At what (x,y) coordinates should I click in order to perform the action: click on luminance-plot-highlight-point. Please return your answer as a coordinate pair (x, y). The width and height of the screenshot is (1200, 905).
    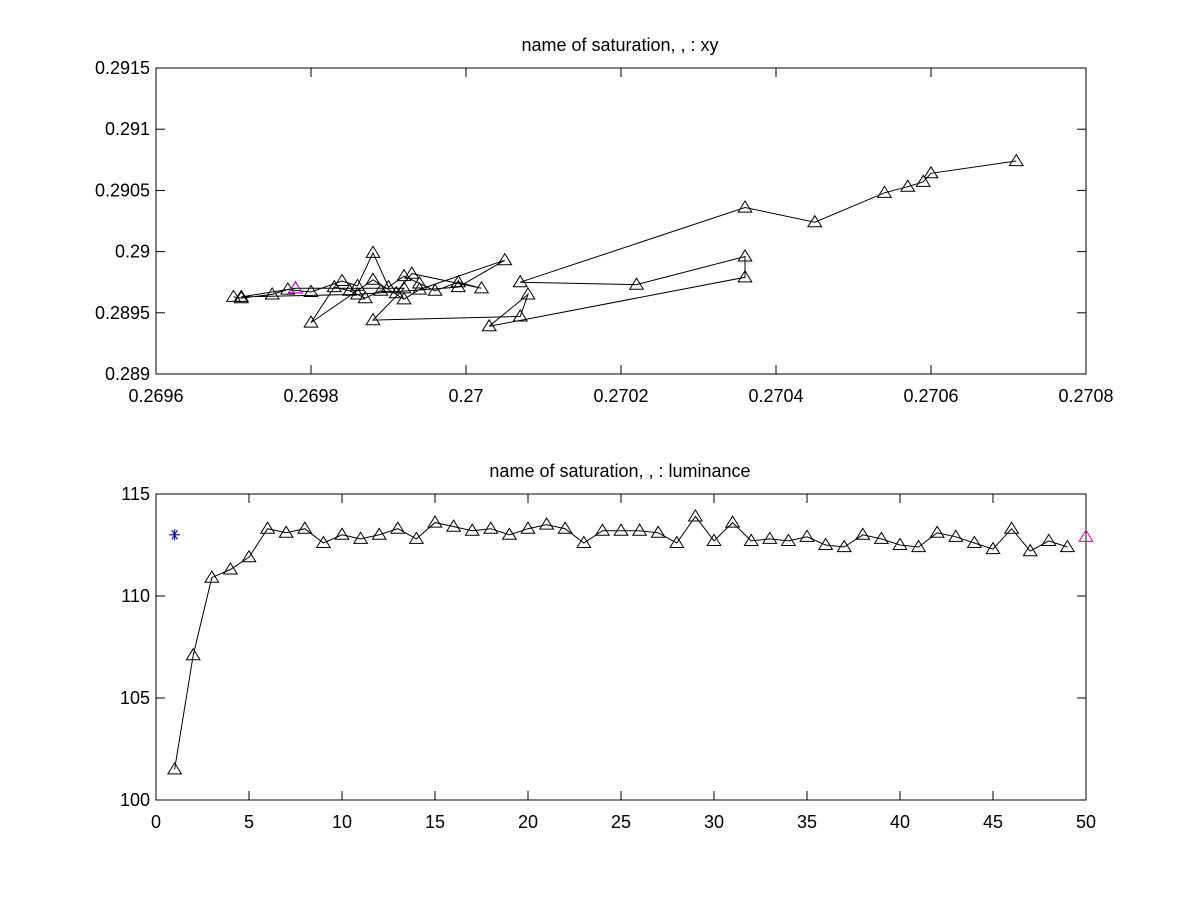
    Looking at the image, I should click on (1086, 535).